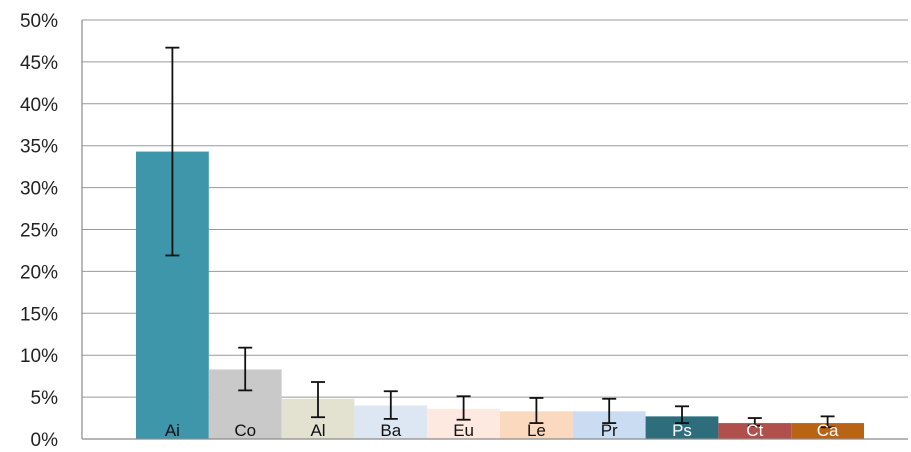 This screenshot has width=911, height=452. Describe the element at coordinates (172, 151) in the screenshot. I see `error-bar-ai` at that location.